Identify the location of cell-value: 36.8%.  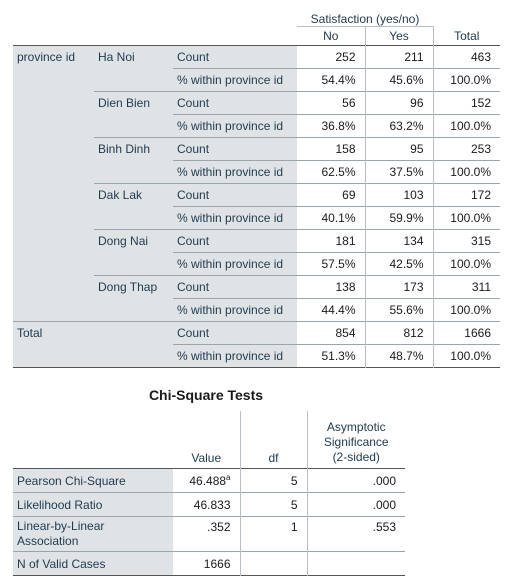
(338, 126).